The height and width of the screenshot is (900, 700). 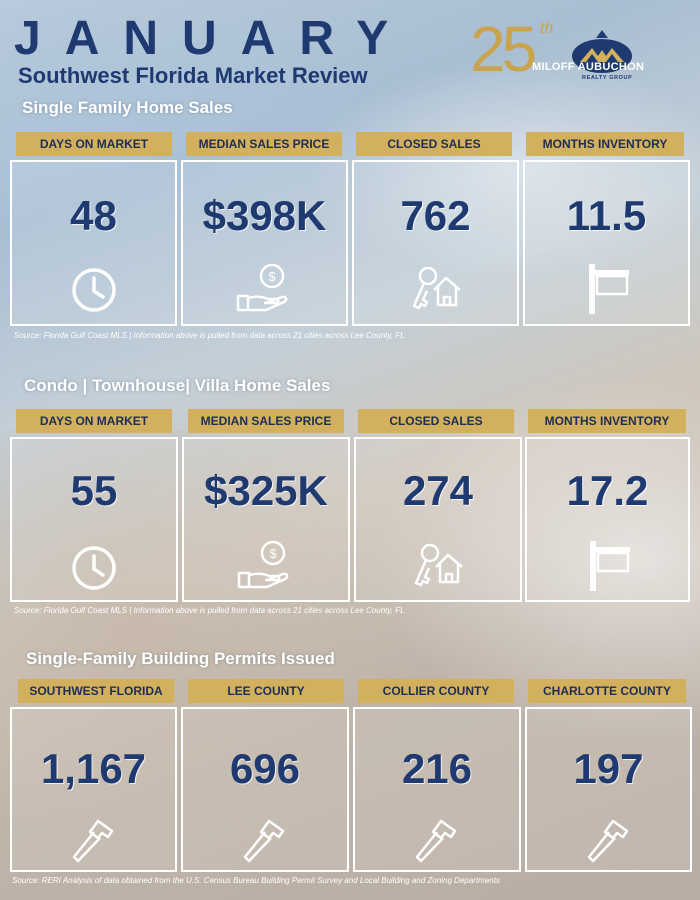 What do you see at coordinates (437, 768) in the screenshot?
I see `stat-value: 216` at bounding box center [437, 768].